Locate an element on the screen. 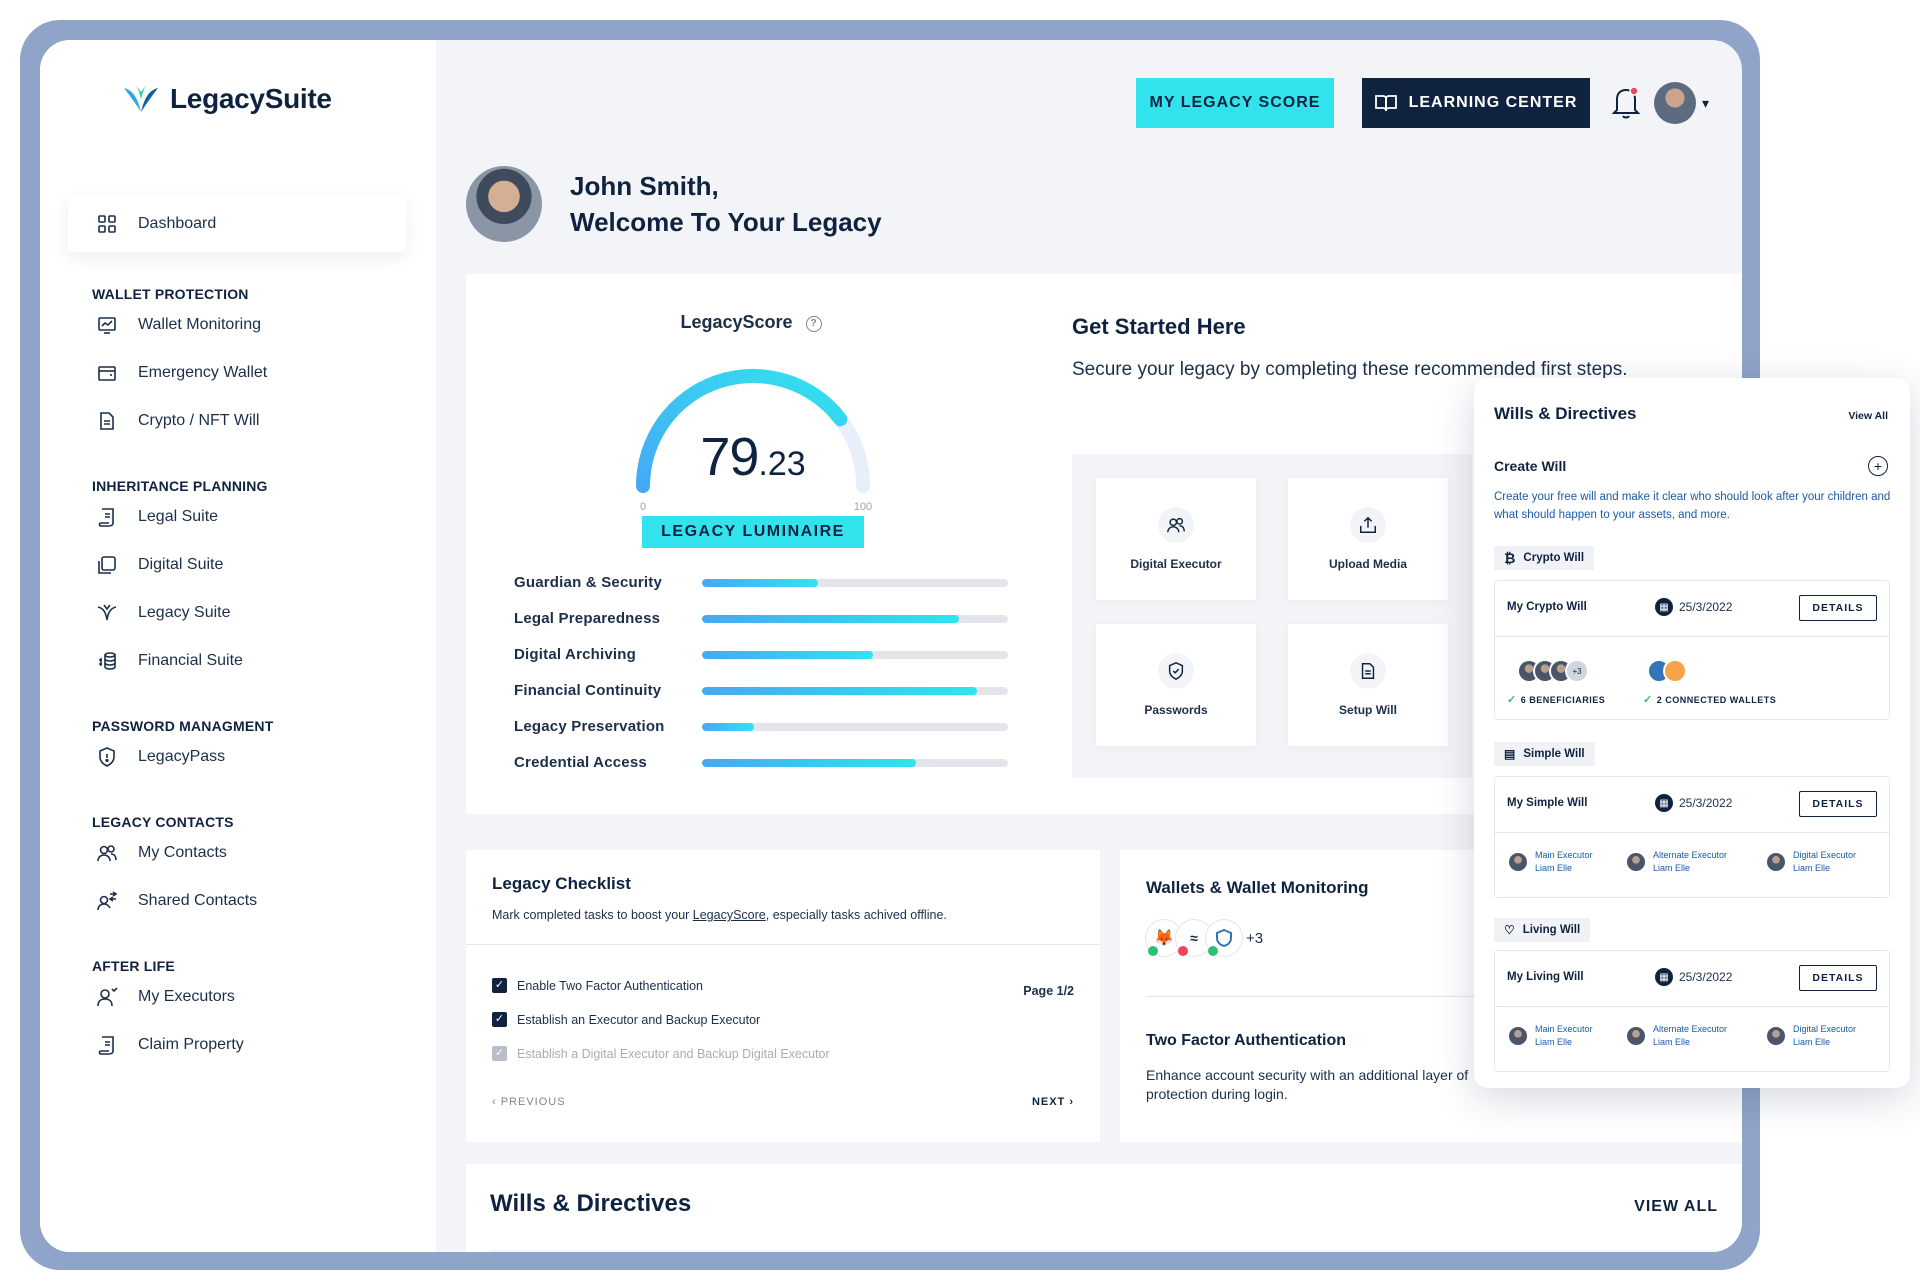 Image resolution: width=1920 pixels, height=1287 pixels. wallet-icons: 🦊 ≈ +3 is located at coordinates (1204, 938).